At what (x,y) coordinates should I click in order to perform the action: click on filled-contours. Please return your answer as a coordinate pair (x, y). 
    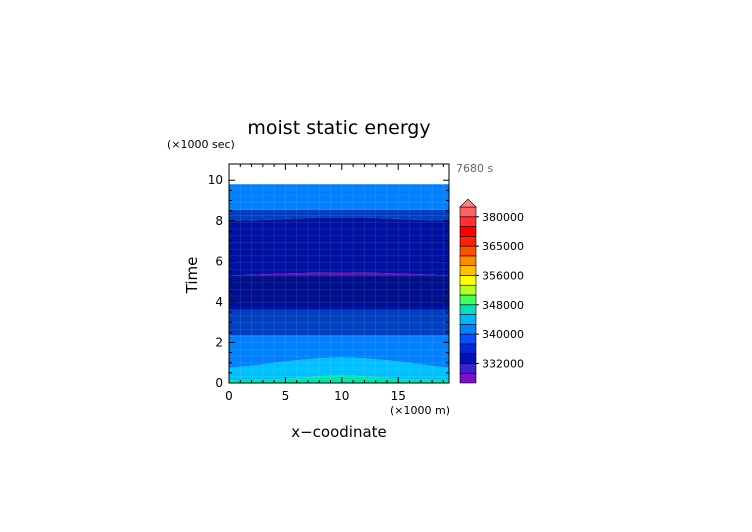
    Looking at the image, I should click on (339, 283).